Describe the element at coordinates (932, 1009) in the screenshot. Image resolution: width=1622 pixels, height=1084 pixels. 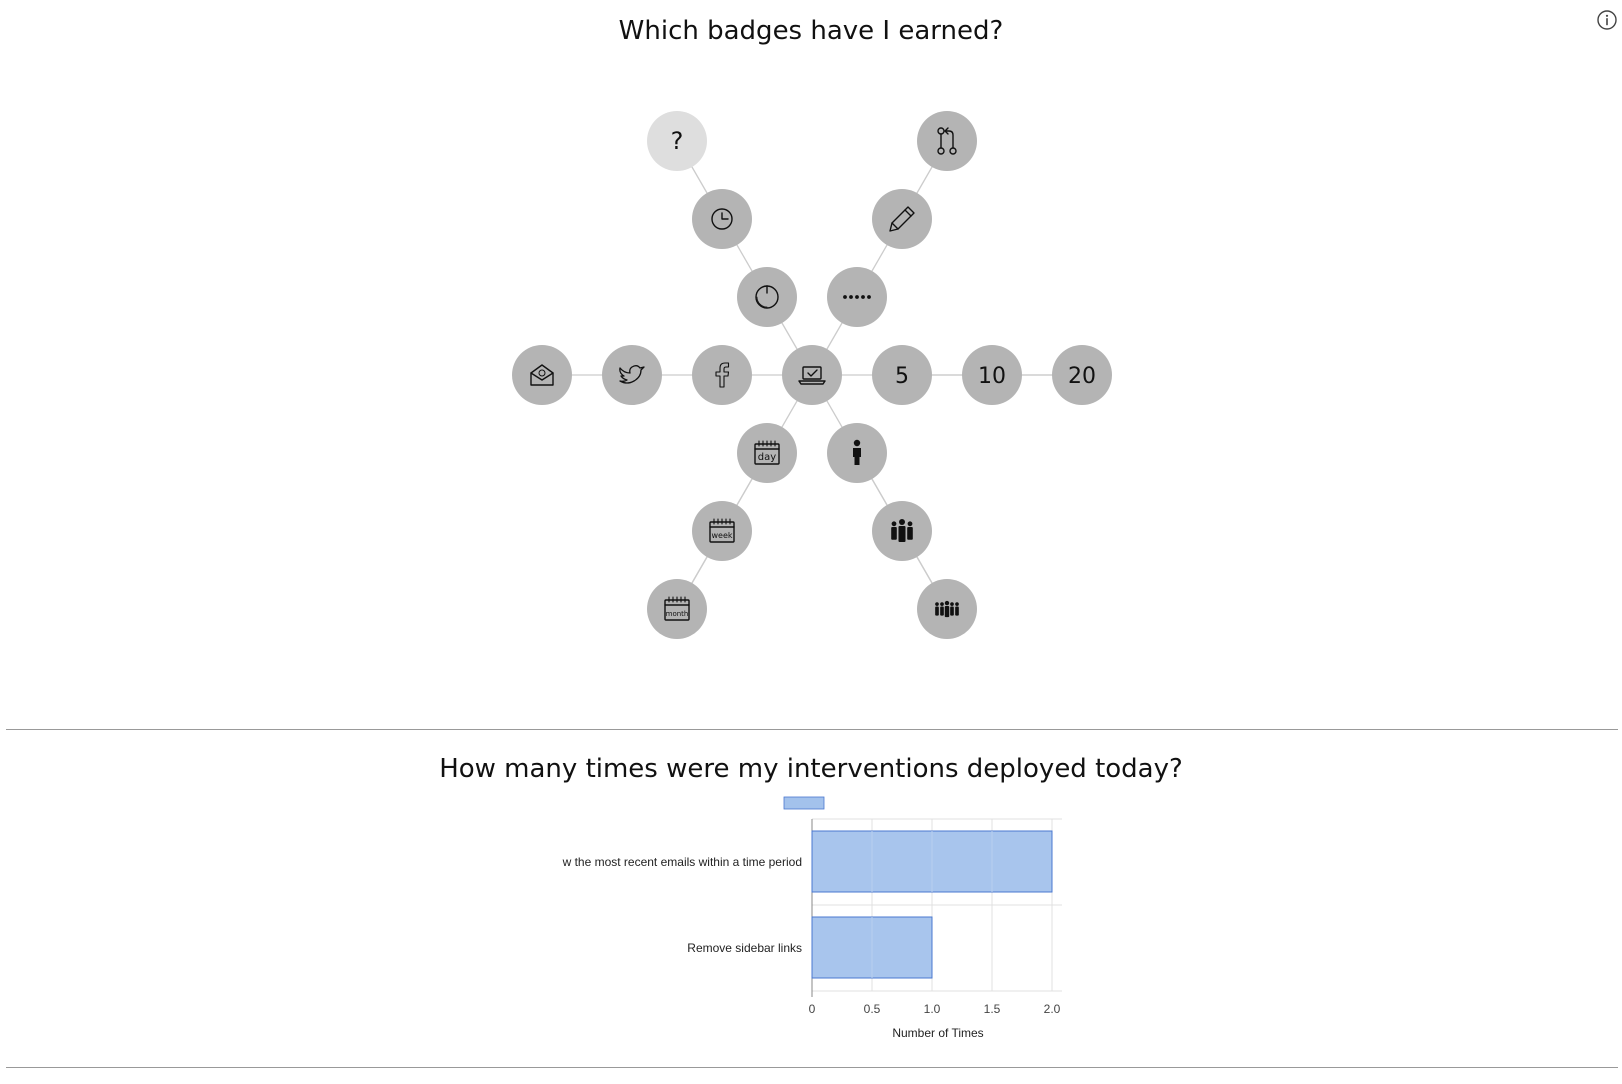
I see `chart-tick-label: 1.0` at that location.